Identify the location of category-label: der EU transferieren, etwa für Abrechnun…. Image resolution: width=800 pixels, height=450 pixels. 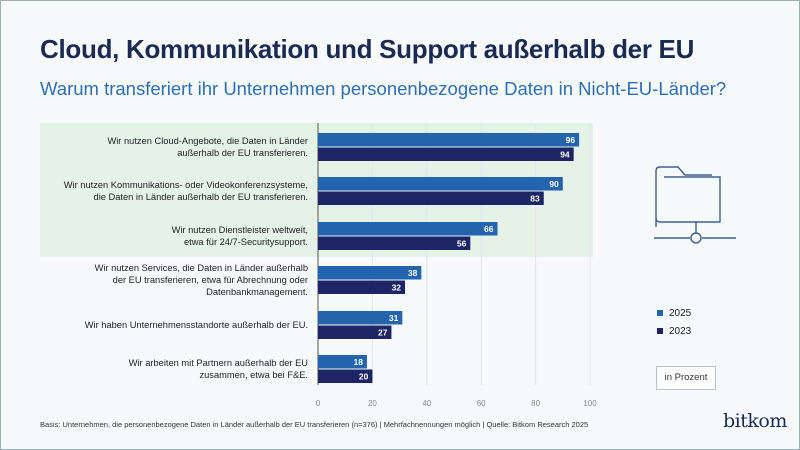
(210, 280).